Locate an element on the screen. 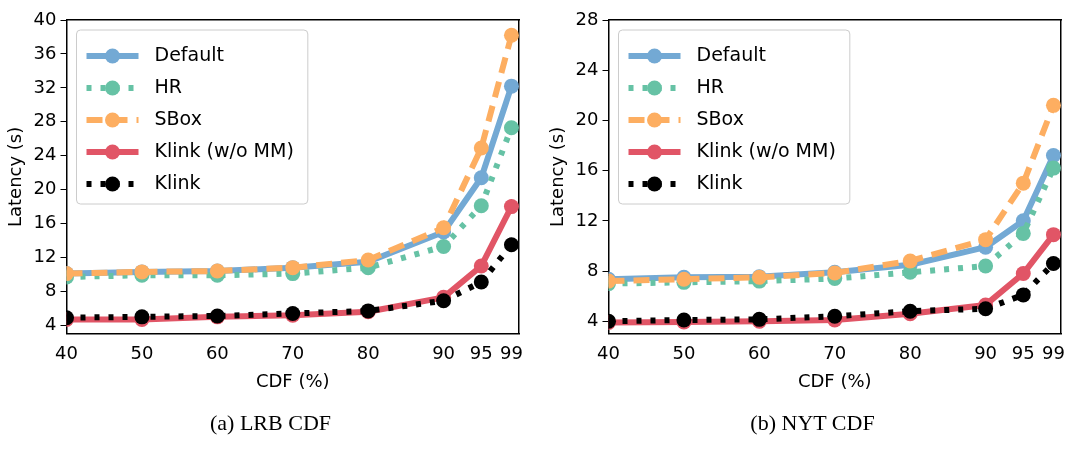 The image size is (1083, 474). text: (b) NYT CDF is located at coordinates (812, 423).